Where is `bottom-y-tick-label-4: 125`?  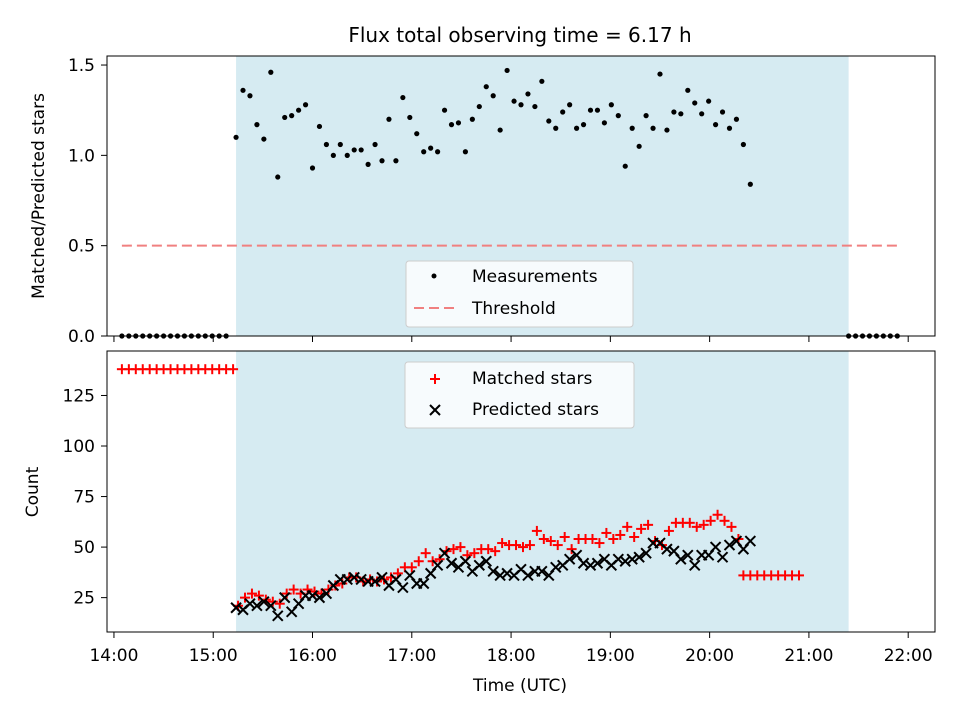 bottom-y-tick-label-4: 125 is located at coordinates (79, 396).